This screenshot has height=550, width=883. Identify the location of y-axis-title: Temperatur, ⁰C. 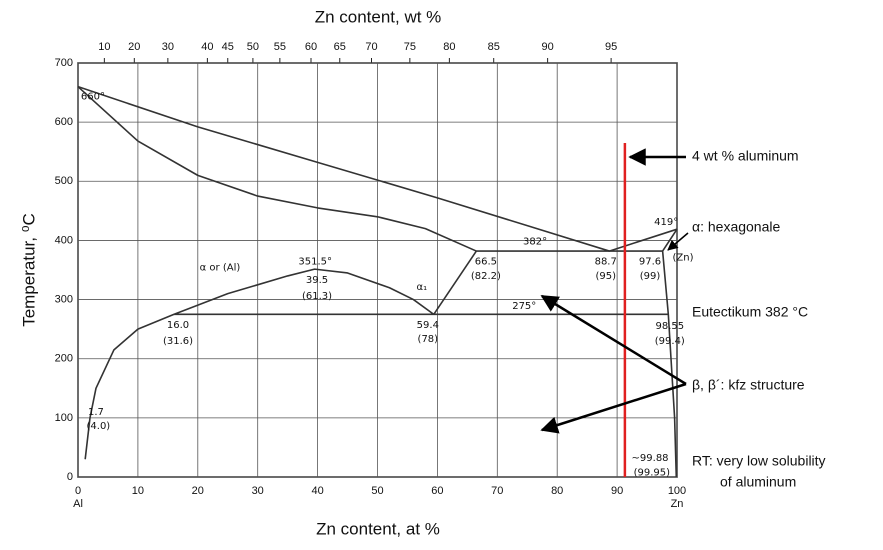
(28, 270).